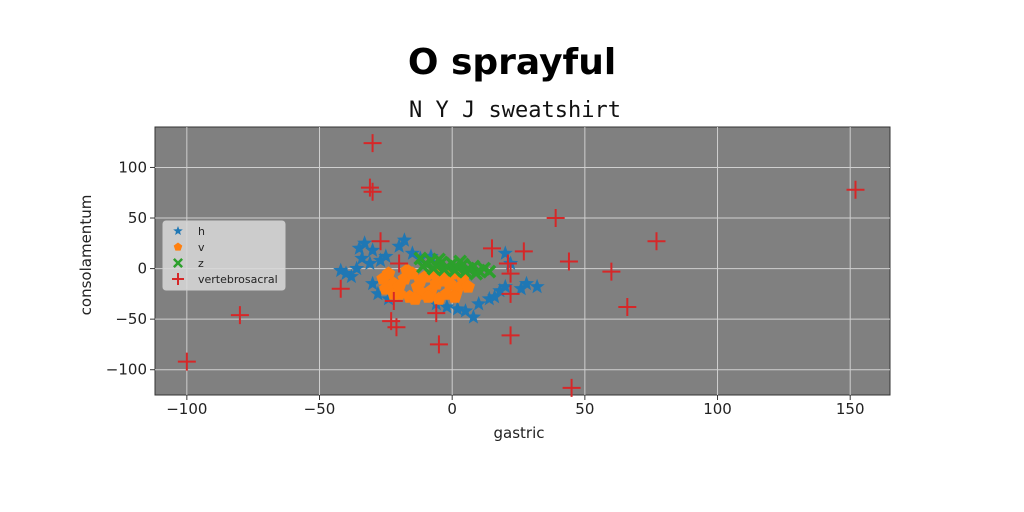 The width and height of the screenshot is (1024, 512). Describe the element at coordinates (238, 279) in the screenshot. I see `legend-label-vertebrosacral: vertebrosacral` at that location.